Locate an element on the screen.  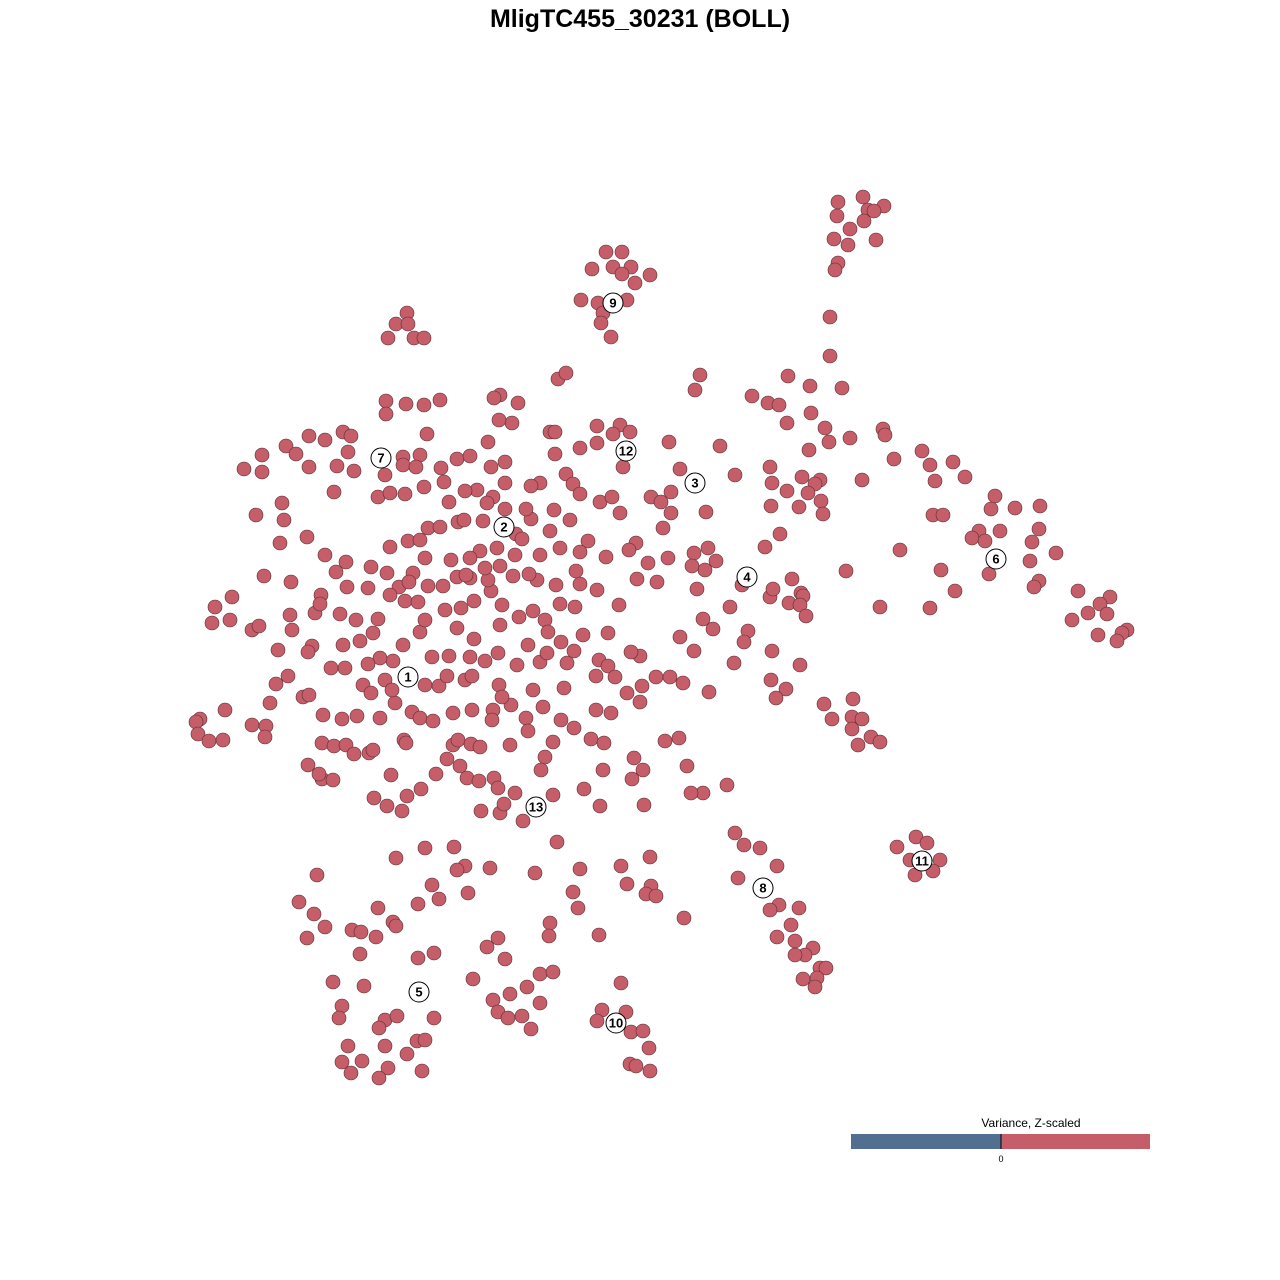
cluster-label-text: 9 is located at coordinates (612, 303).